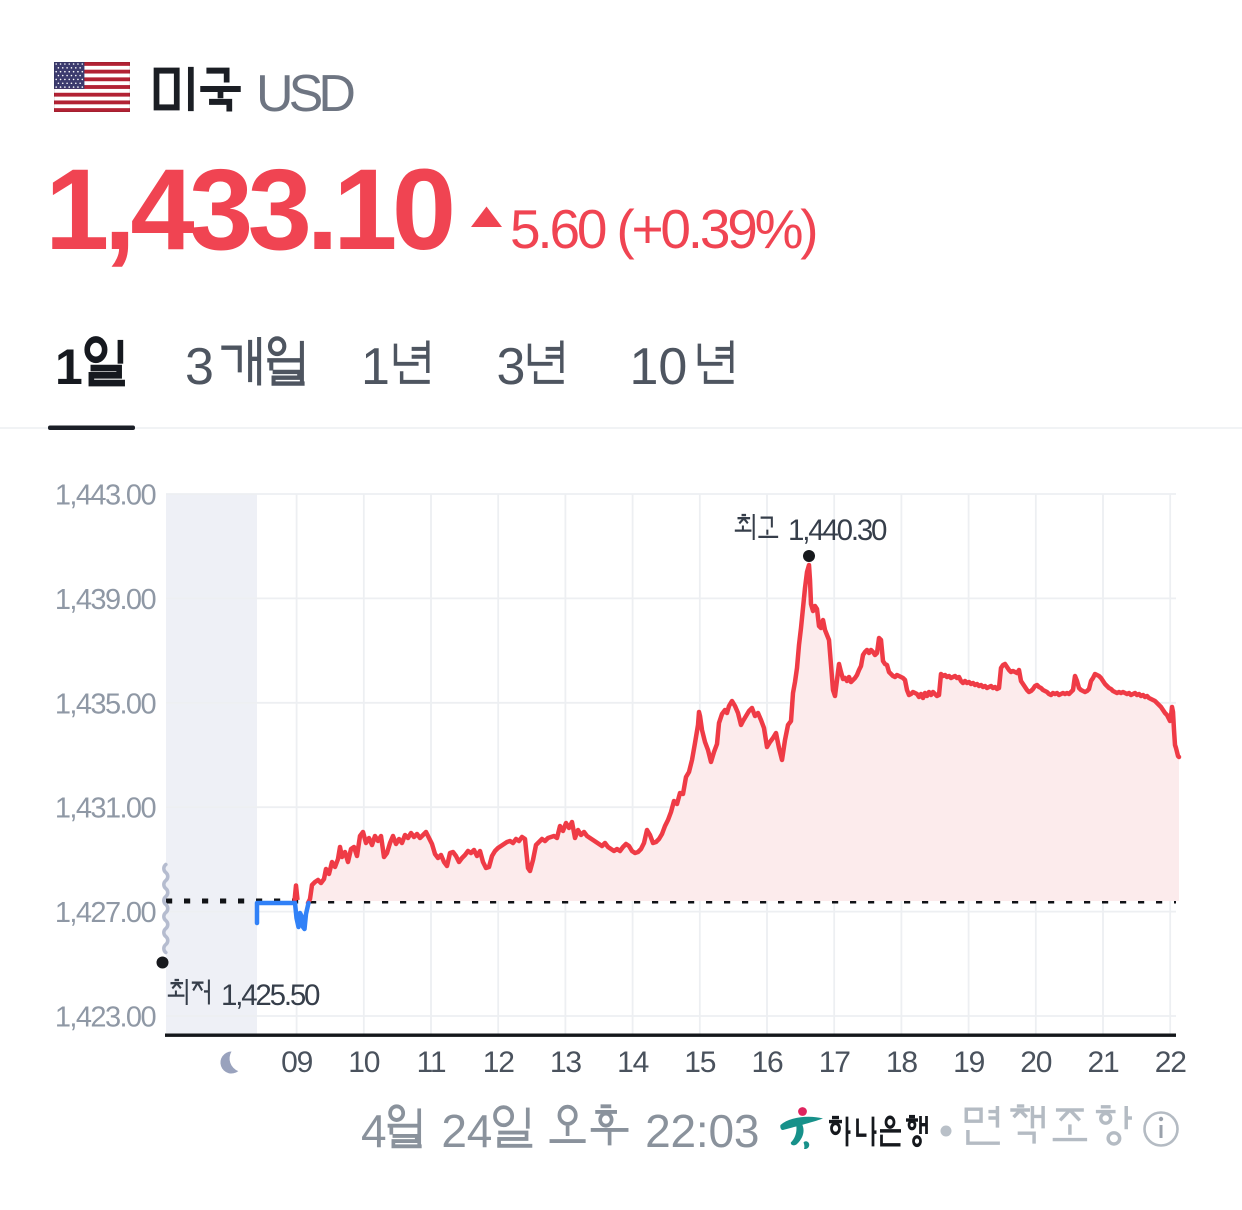 The height and width of the screenshot is (1210, 1242). Describe the element at coordinates (466, 1131) in the screenshot. I see `svg-text: 24` at that location.